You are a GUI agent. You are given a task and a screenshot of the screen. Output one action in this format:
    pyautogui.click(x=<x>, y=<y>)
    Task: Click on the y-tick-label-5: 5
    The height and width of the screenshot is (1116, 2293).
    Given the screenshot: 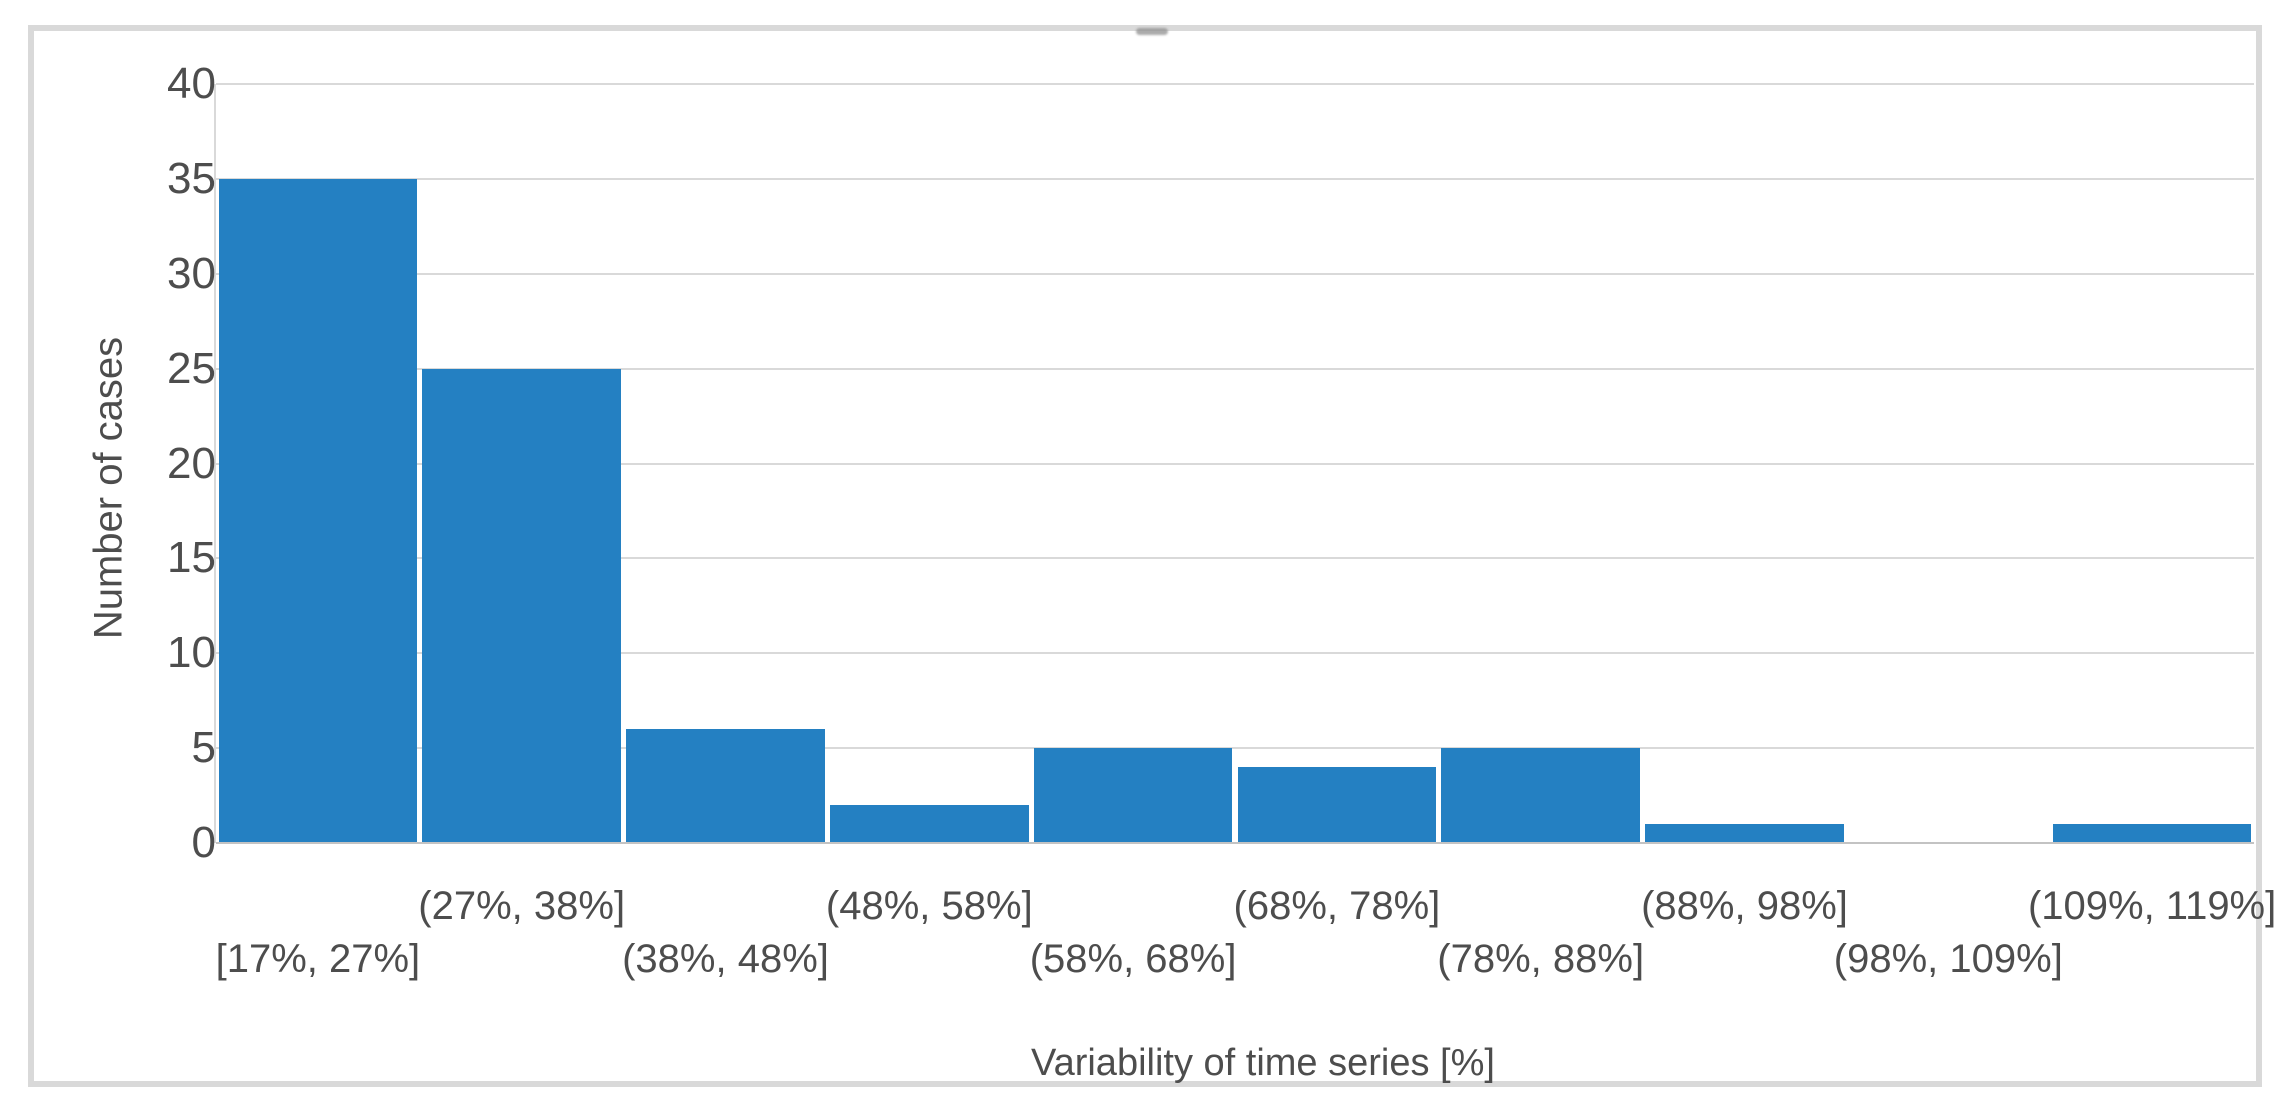 What is the action you would take?
    pyautogui.click(x=203, y=748)
    